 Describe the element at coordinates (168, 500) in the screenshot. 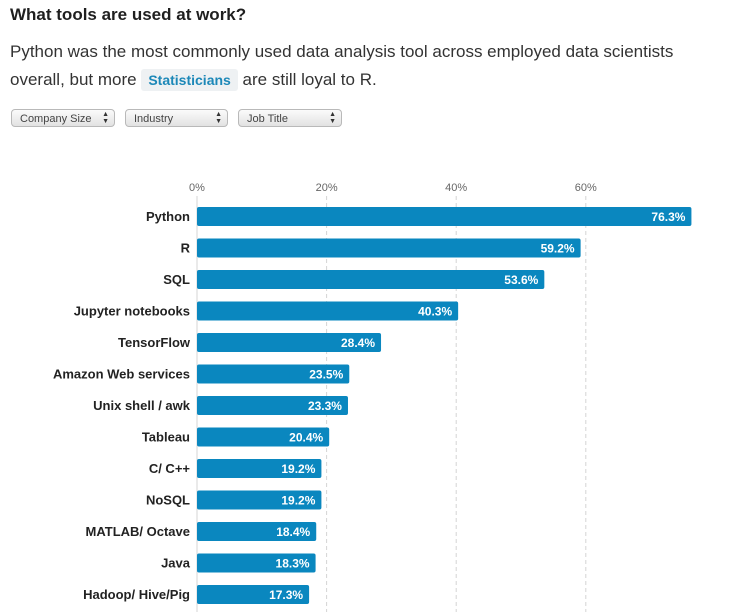

I see `category-label: NoSQL` at that location.